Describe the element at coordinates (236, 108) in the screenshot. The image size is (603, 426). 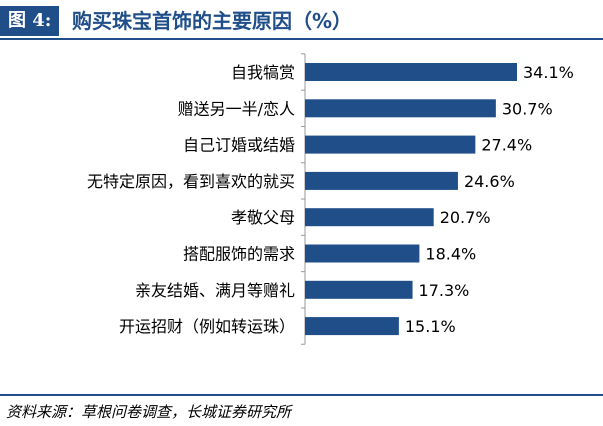
I see `category-label: 赠送另一半/恋人` at that location.